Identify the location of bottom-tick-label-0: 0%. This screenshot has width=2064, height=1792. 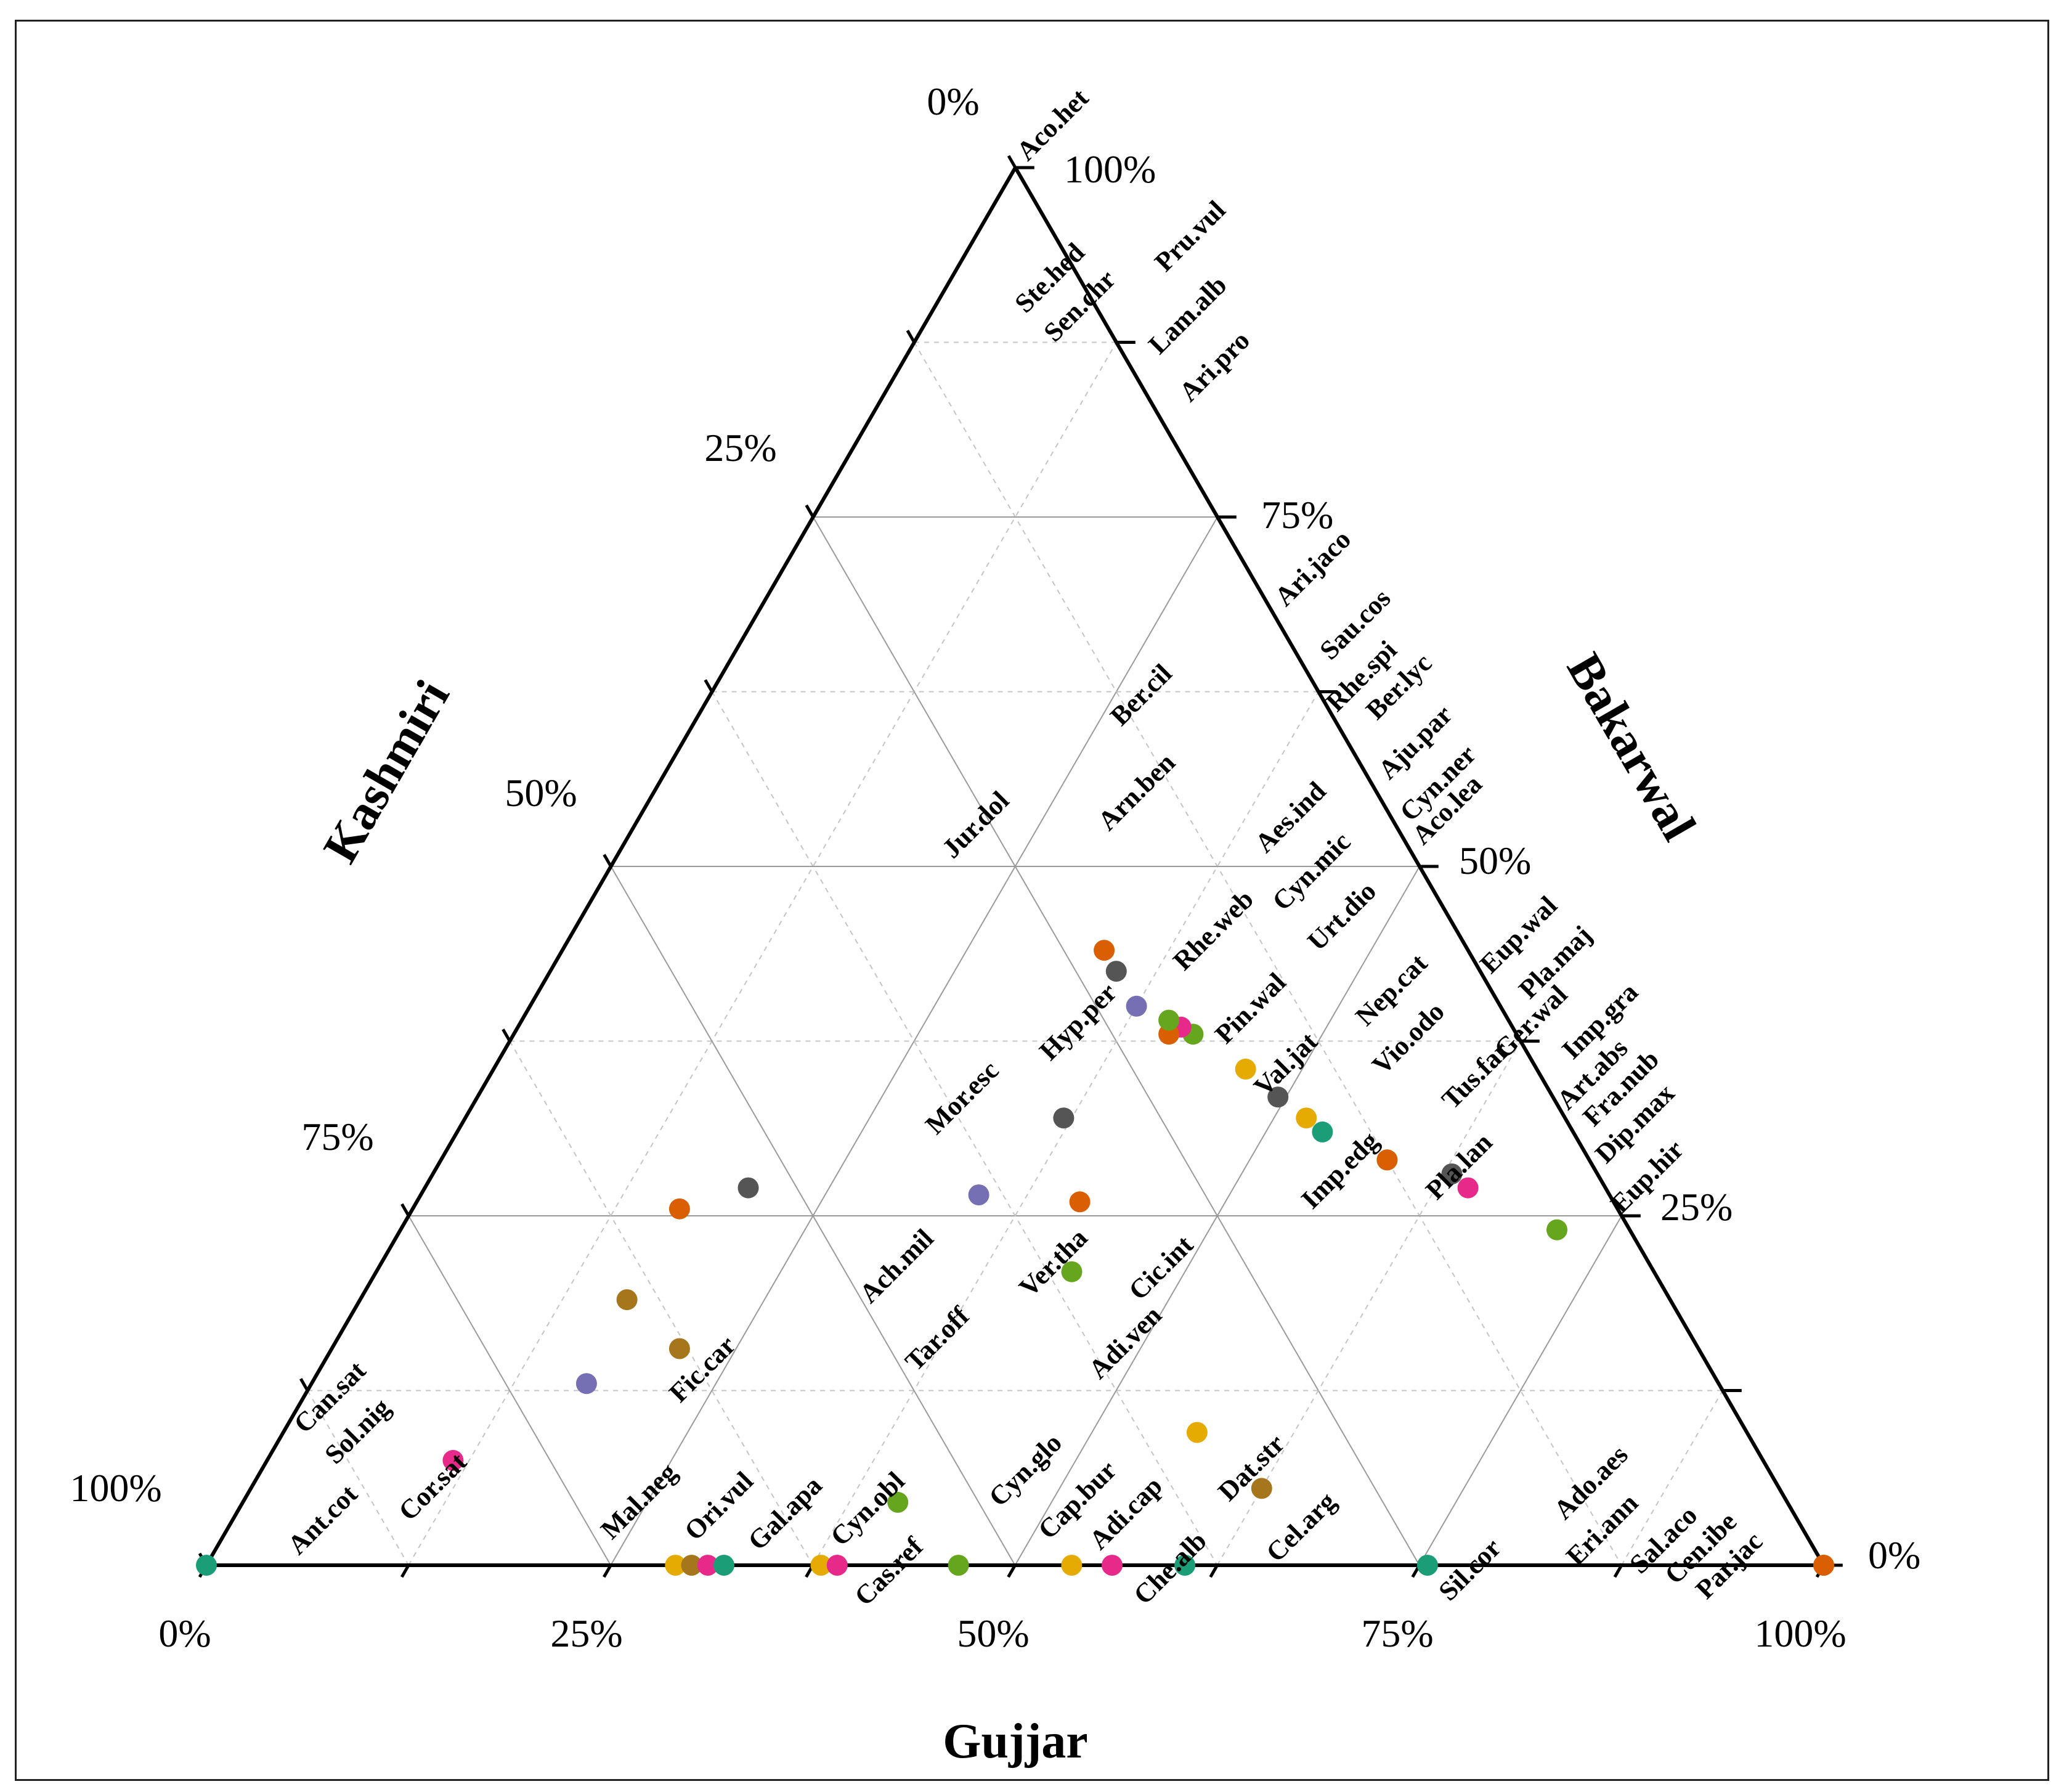
(184, 1633).